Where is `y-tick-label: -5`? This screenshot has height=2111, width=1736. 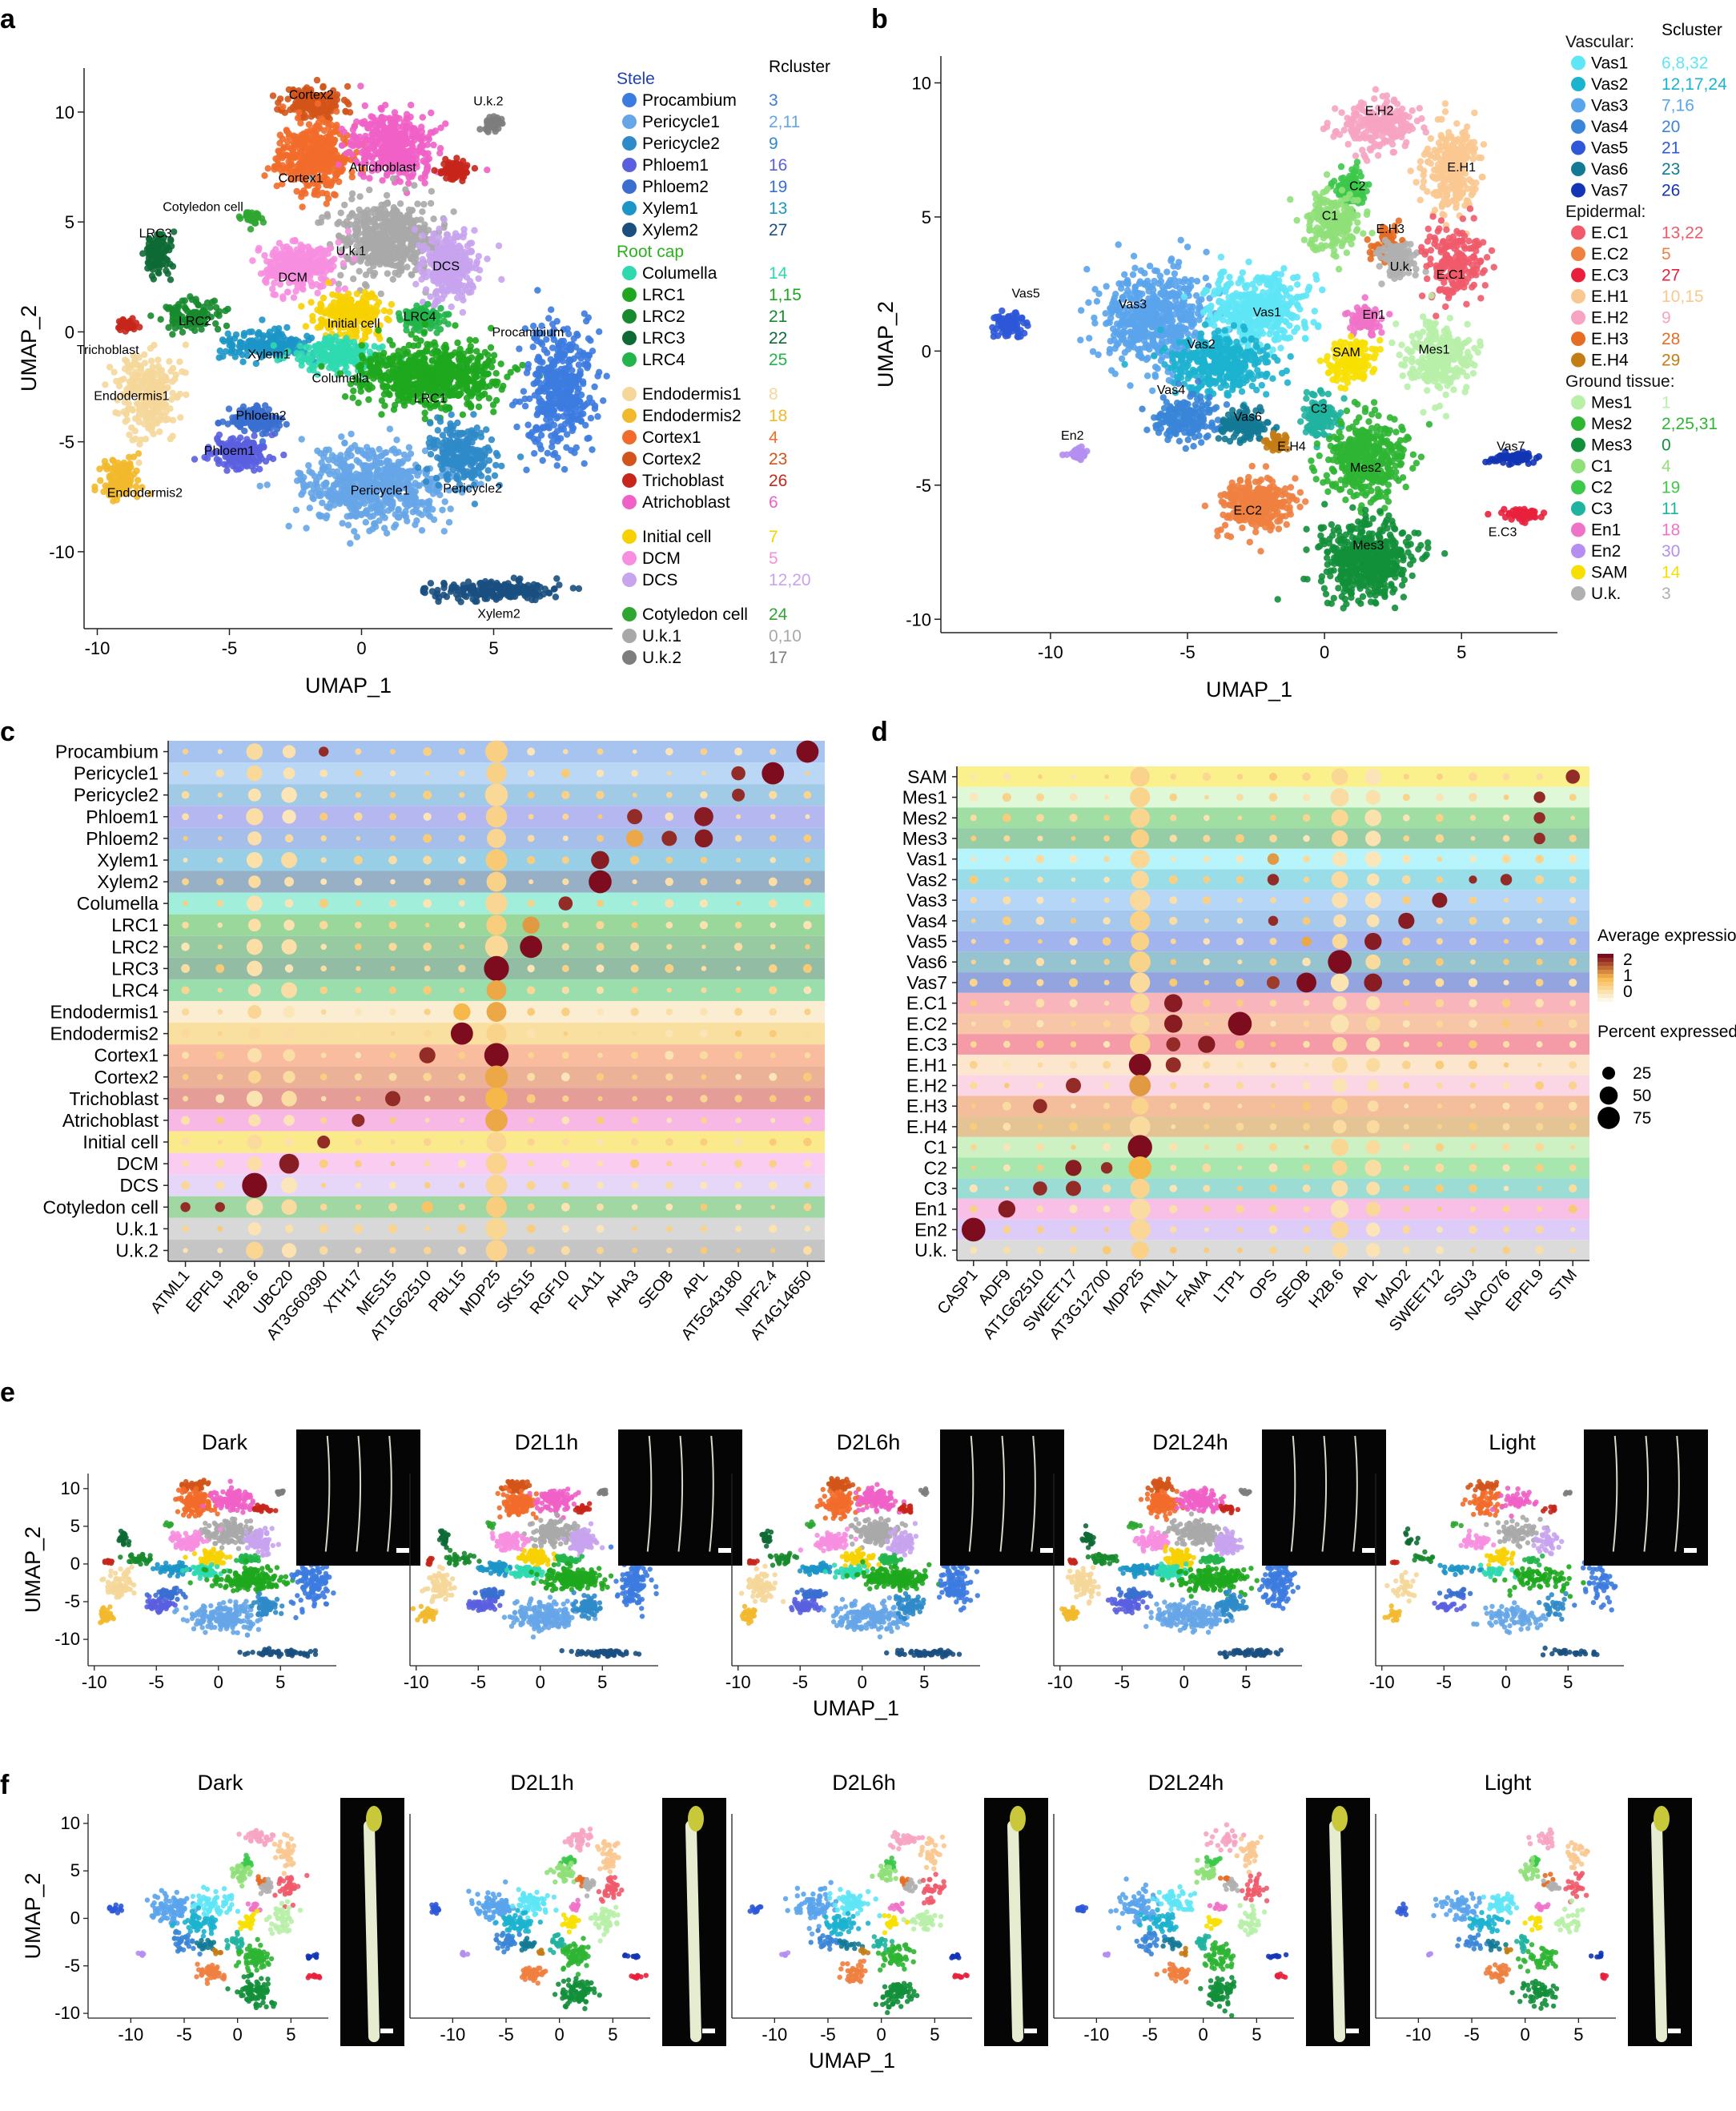 y-tick-label: -5 is located at coordinates (66, 442).